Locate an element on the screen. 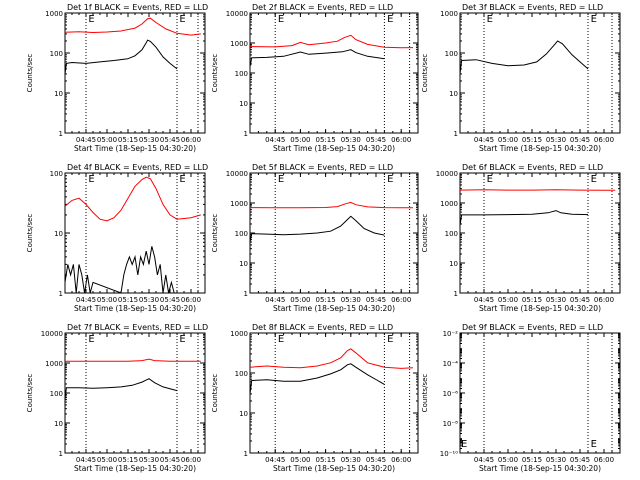 The height and width of the screenshot is (480, 640). y-tick-label: 1000 is located at coordinates (449, 204).